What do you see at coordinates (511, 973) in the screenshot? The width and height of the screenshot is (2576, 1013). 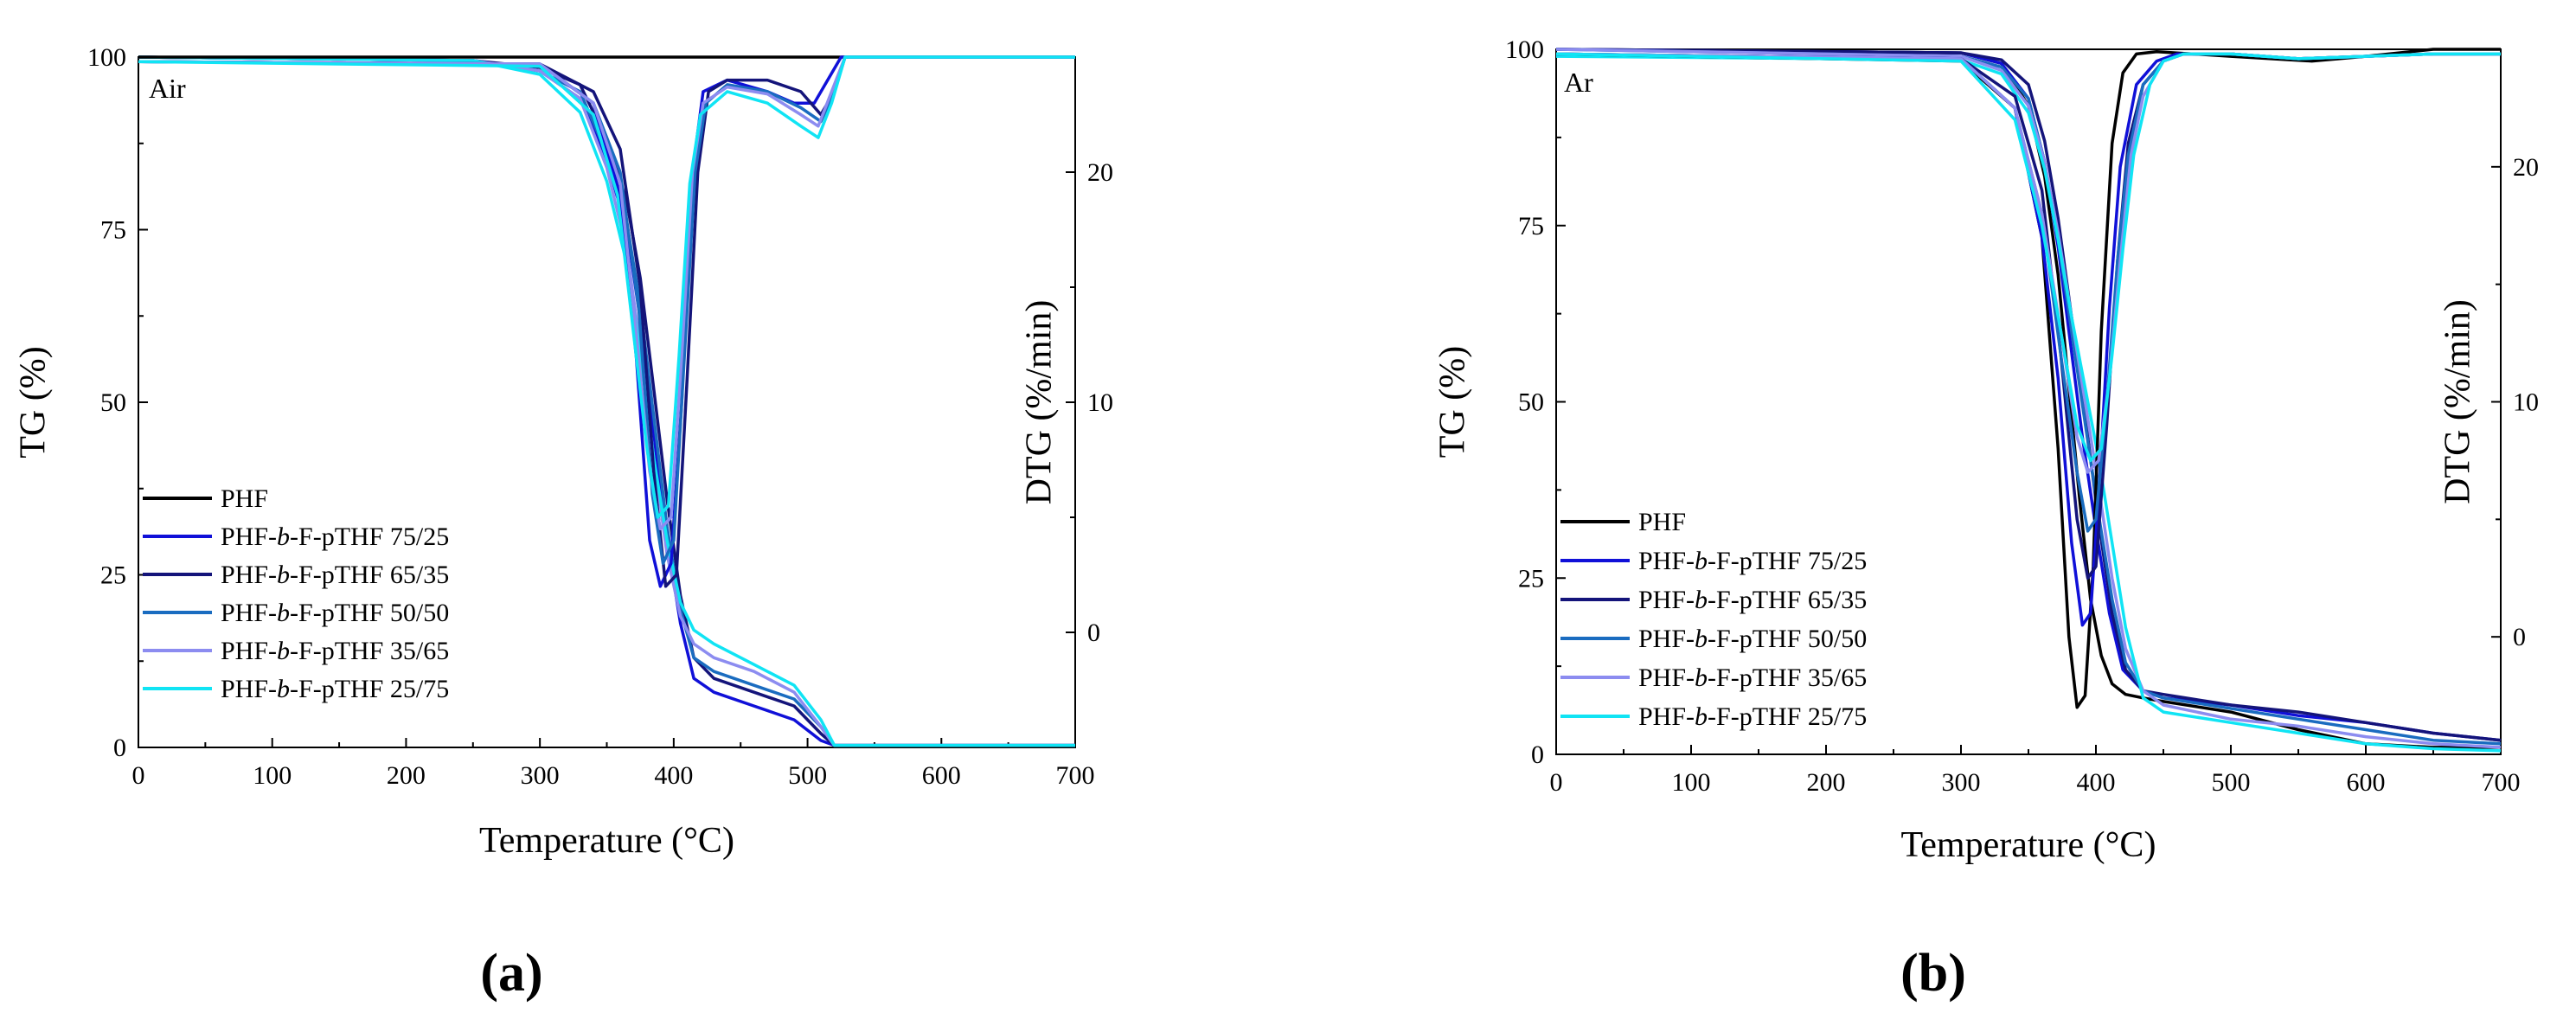 I see `panel-label: (a)` at bounding box center [511, 973].